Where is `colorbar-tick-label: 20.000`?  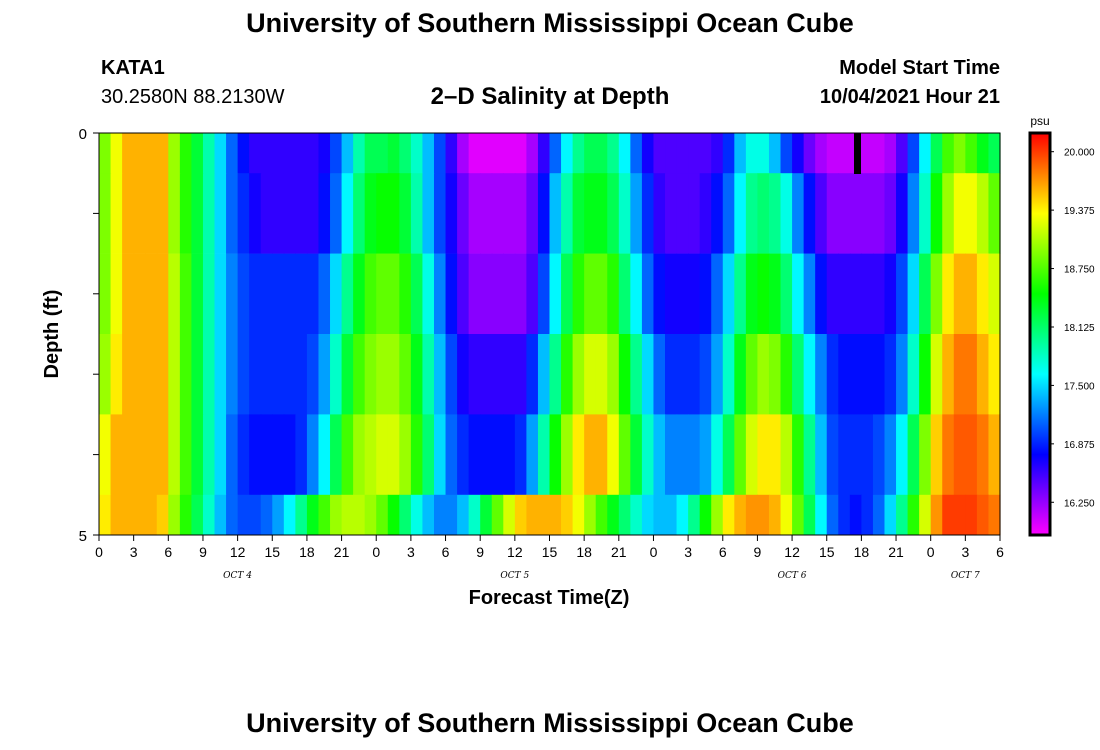 colorbar-tick-label: 20.000 is located at coordinates (1079, 153).